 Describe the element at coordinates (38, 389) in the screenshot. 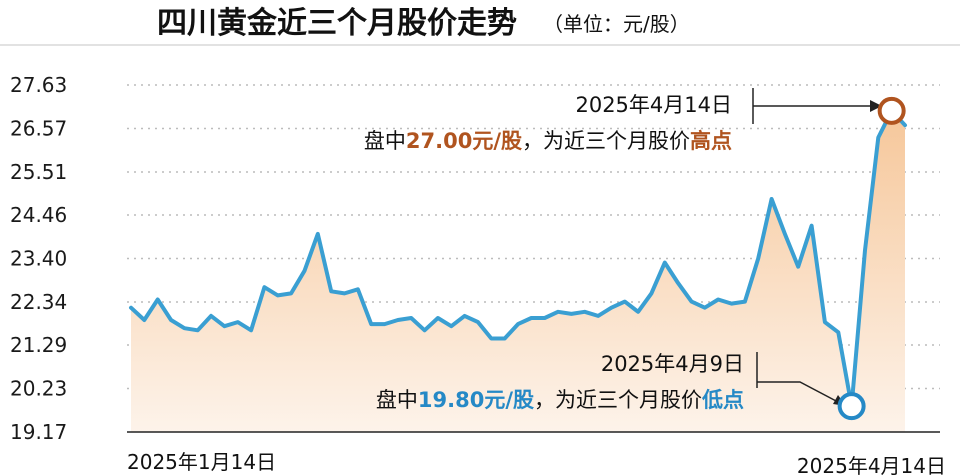

I see `y-tick-label: 20.23` at that location.